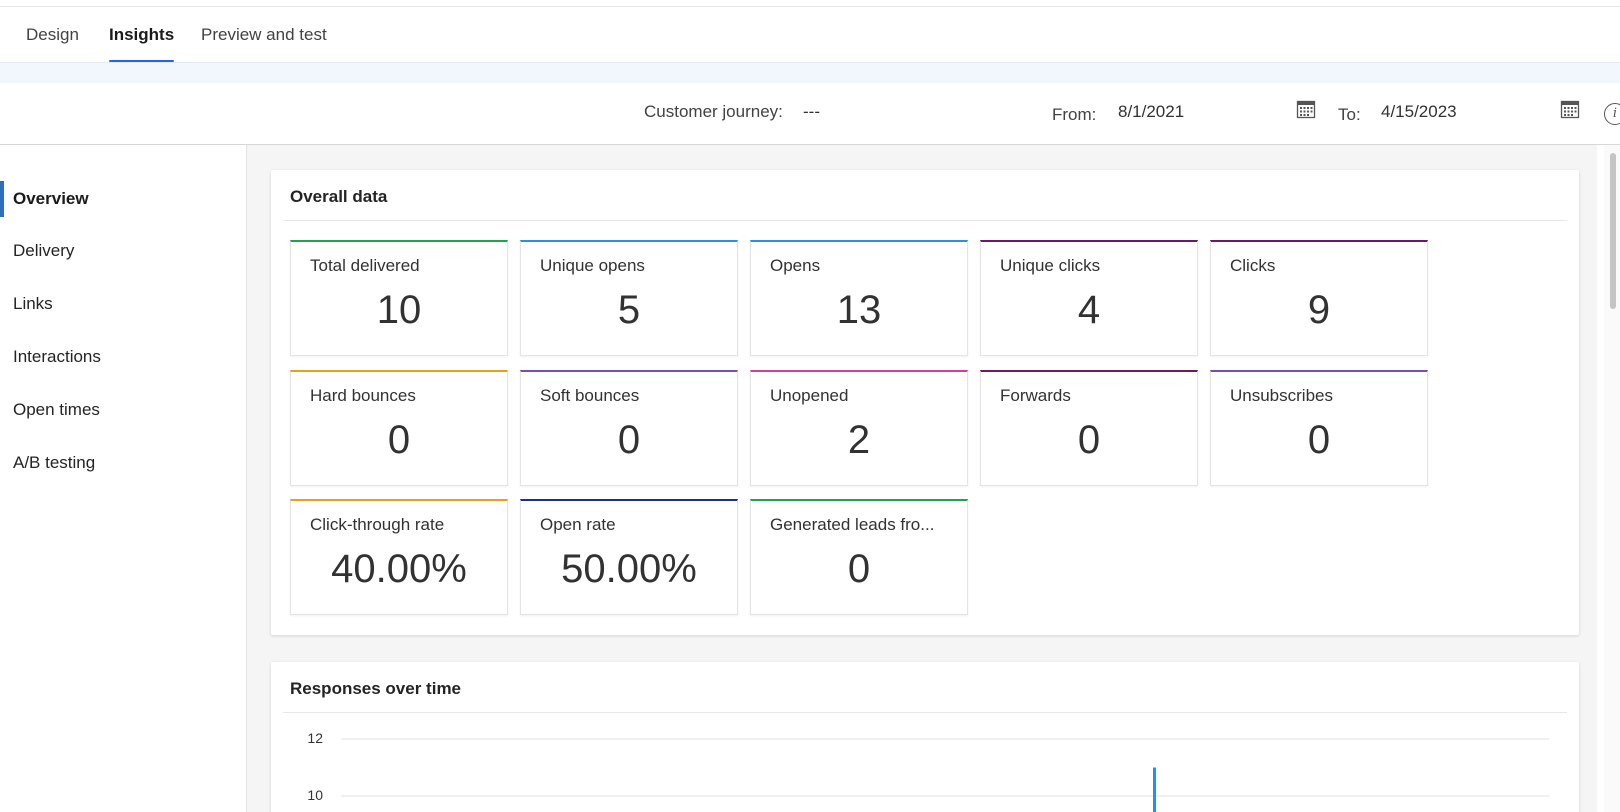 The width and height of the screenshot is (1620, 812). I want to click on tile-unopened: Unopened 2, so click(859, 428).